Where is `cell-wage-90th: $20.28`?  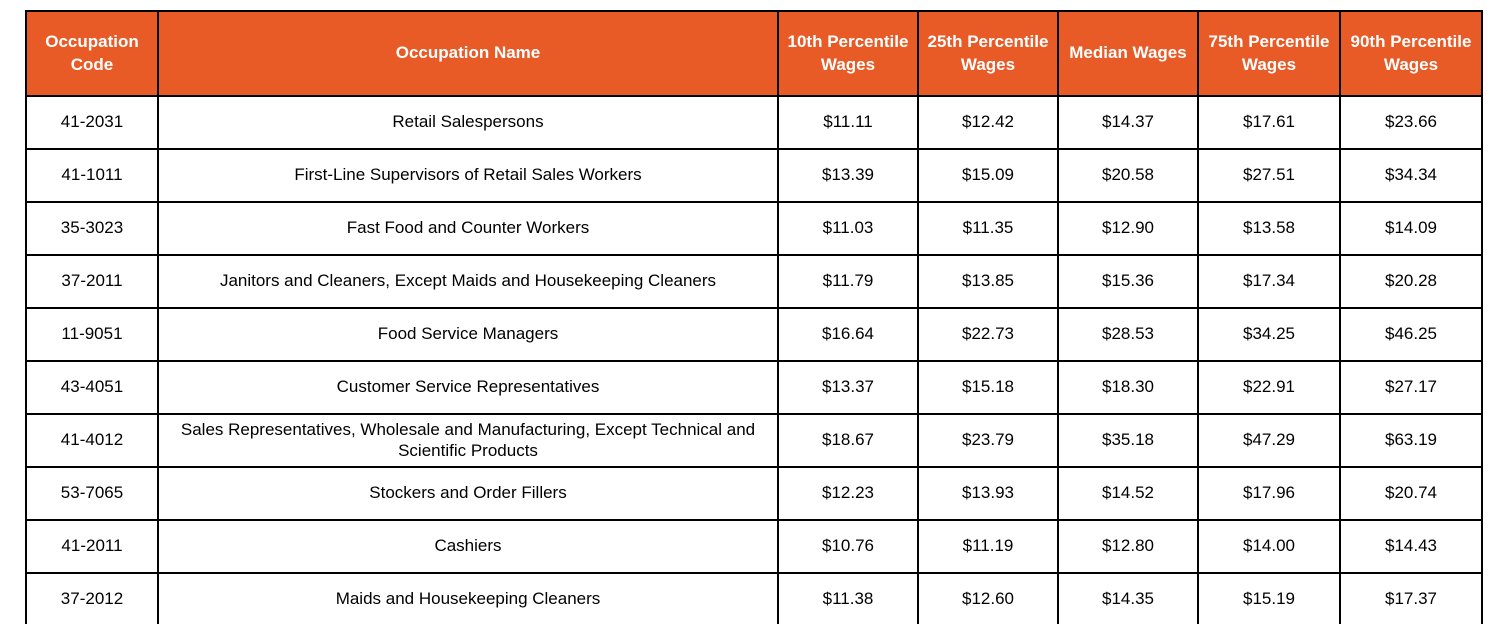
cell-wage-90th: $20.28 is located at coordinates (1411, 281).